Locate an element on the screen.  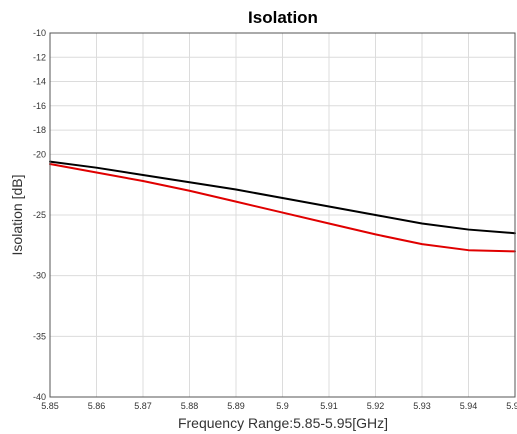
y-tick-label: -30 is located at coordinates (39, 276).